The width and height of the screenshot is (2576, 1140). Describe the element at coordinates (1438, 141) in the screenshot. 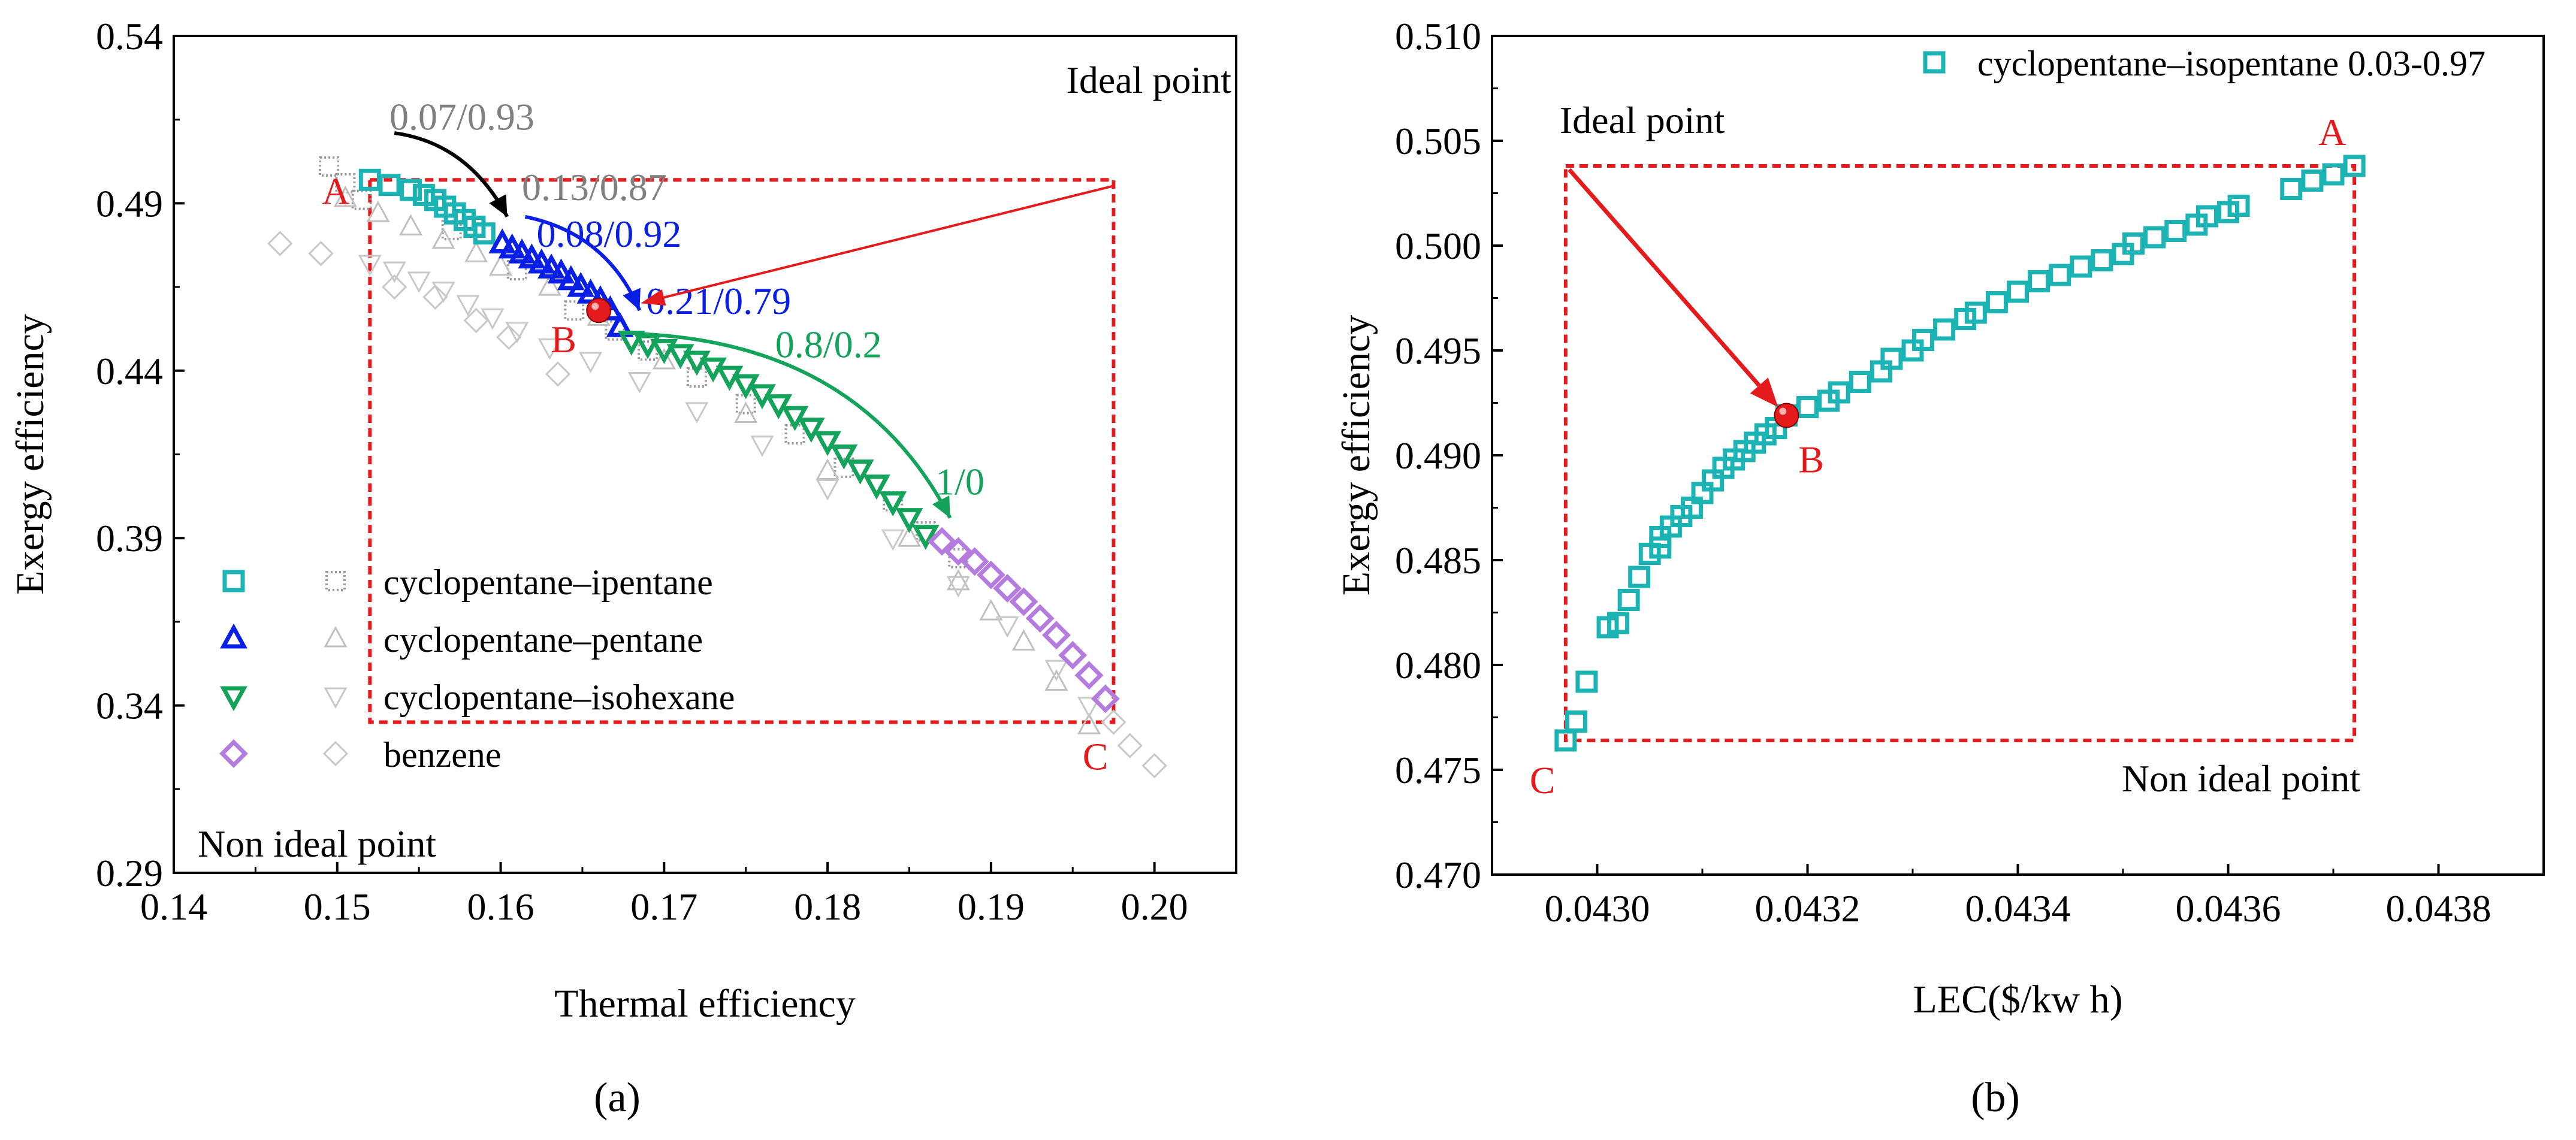

I see `y-tick-label: 0.505` at that location.